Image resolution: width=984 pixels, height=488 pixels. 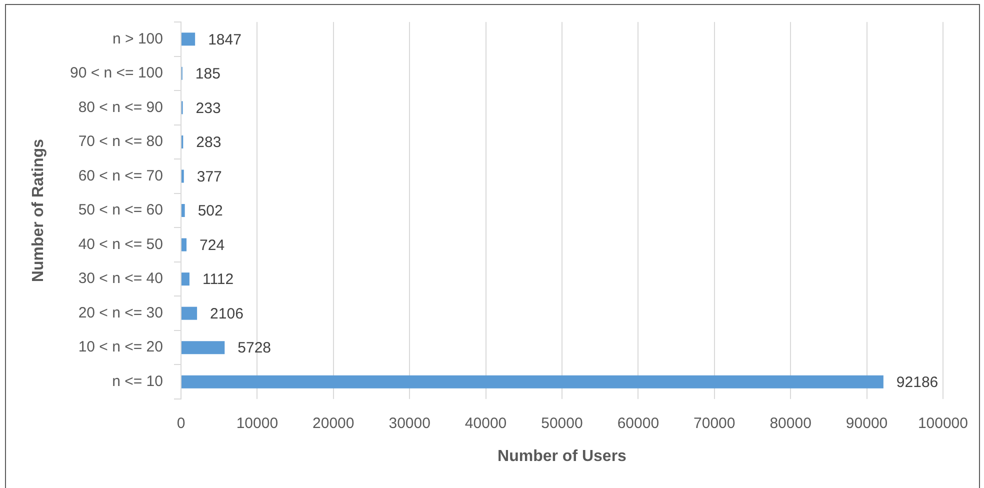 I want to click on data-label: 1847, so click(x=225, y=39).